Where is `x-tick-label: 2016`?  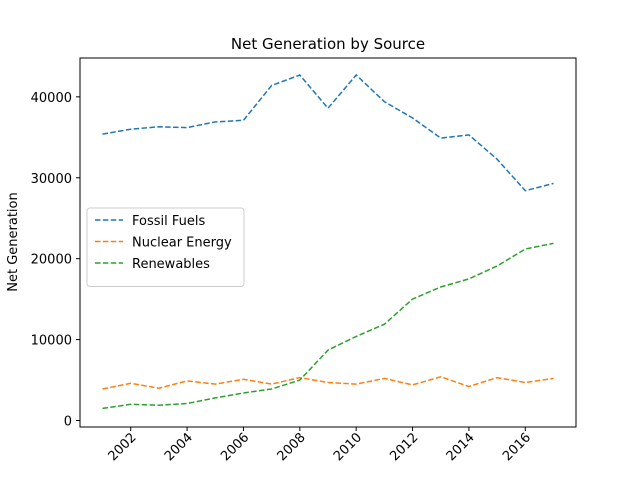 x-tick-label: 2016 is located at coordinates (517, 447).